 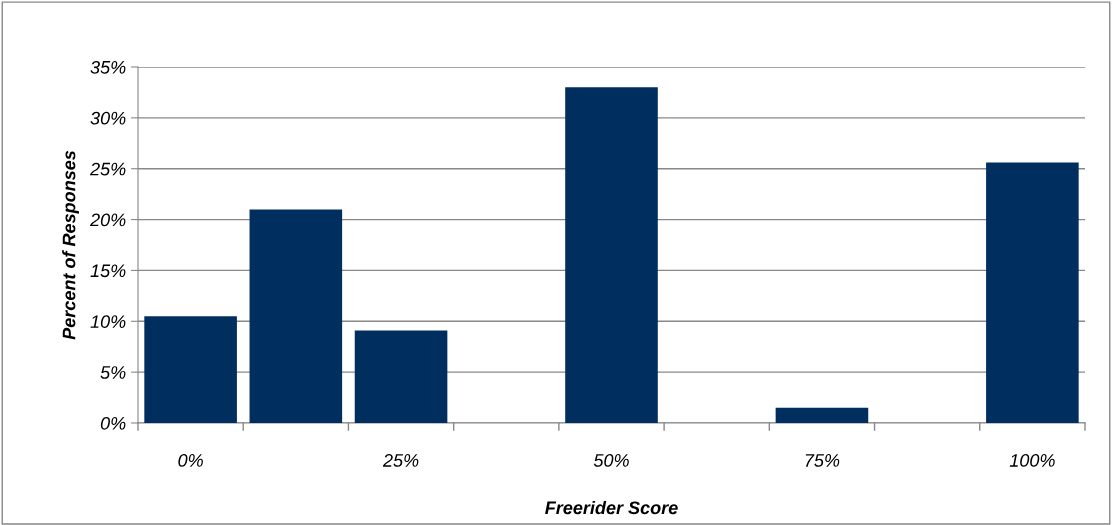 I want to click on x-tick-label: 25%, so click(x=400, y=460).